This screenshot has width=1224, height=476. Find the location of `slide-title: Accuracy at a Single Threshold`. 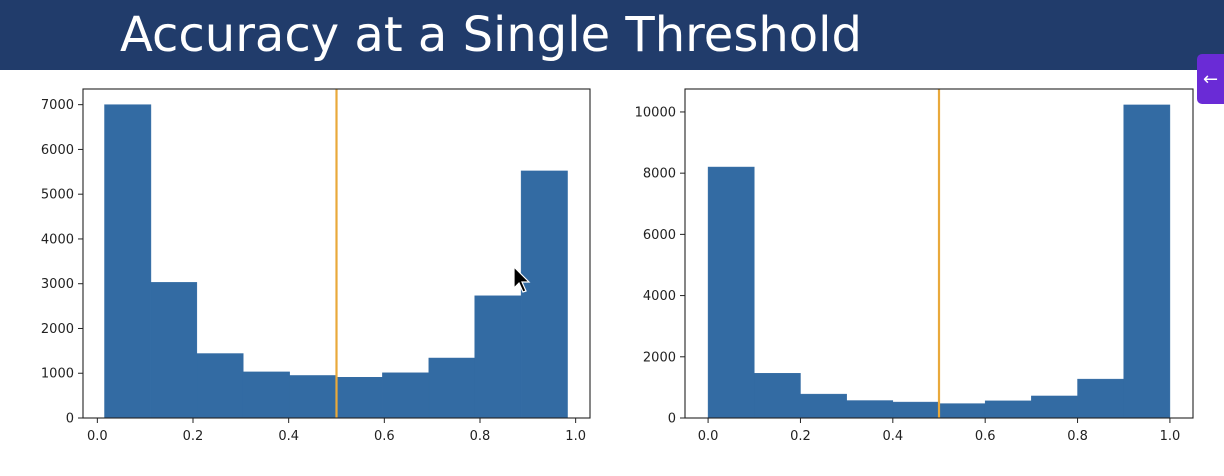

slide-title: Accuracy at a Single Threshold is located at coordinates (491, 35).